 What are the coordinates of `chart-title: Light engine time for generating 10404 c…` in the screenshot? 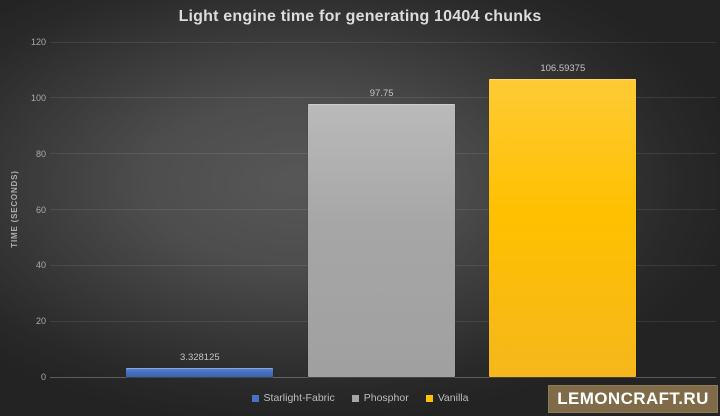 It's located at (360, 16).